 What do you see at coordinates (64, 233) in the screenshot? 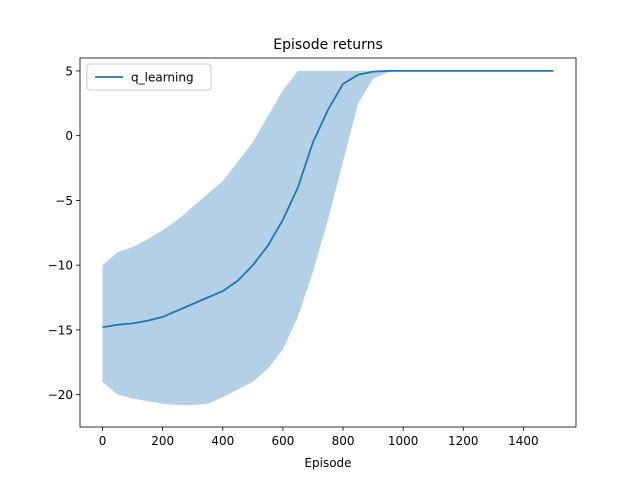
I see `y-axis-ticks: −20 −15 −10 −5 0 5` at bounding box center [64, 233].